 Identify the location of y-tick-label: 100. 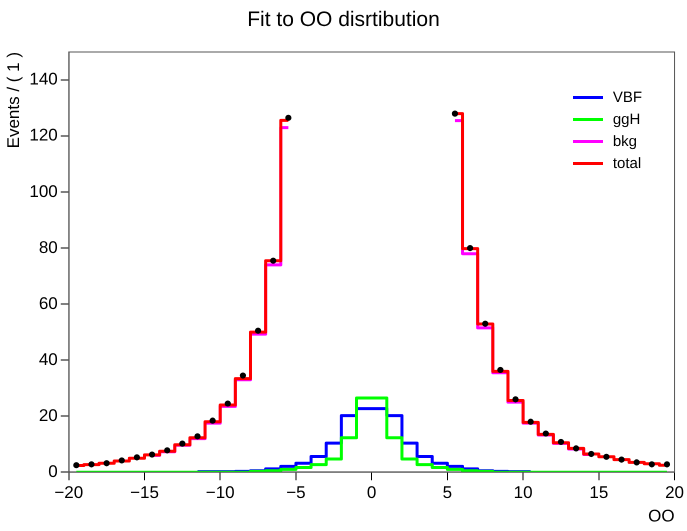
(43, 191).